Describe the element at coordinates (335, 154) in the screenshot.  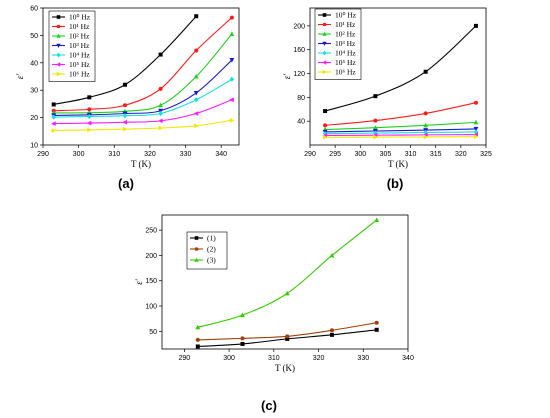
I see `x-tick-label: 295` at that location.